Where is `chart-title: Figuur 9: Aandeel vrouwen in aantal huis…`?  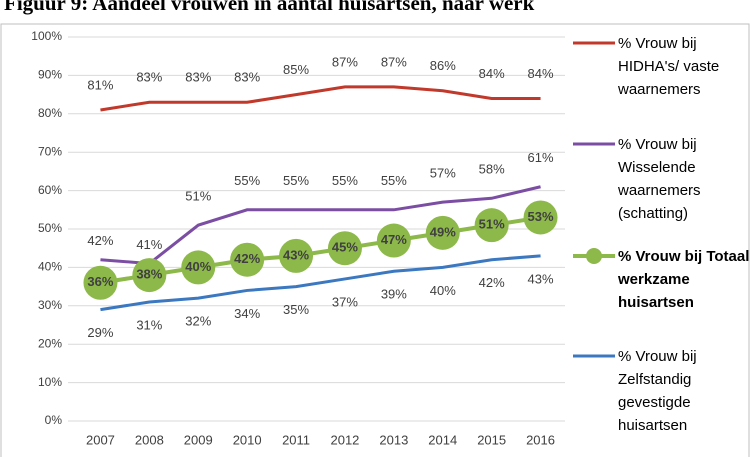
chart-title: Figuur 9: Aandeel vrouwen in aantal huis… is located at coordinates (269, 7).